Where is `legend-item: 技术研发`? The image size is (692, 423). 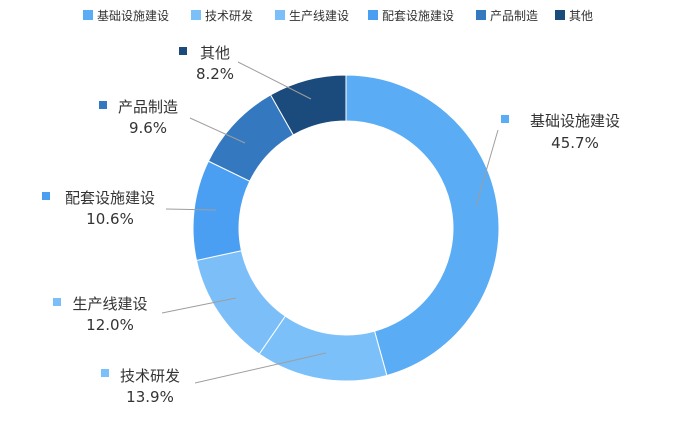
legend-item: 技术研发 is located at coordinates (222, 15).